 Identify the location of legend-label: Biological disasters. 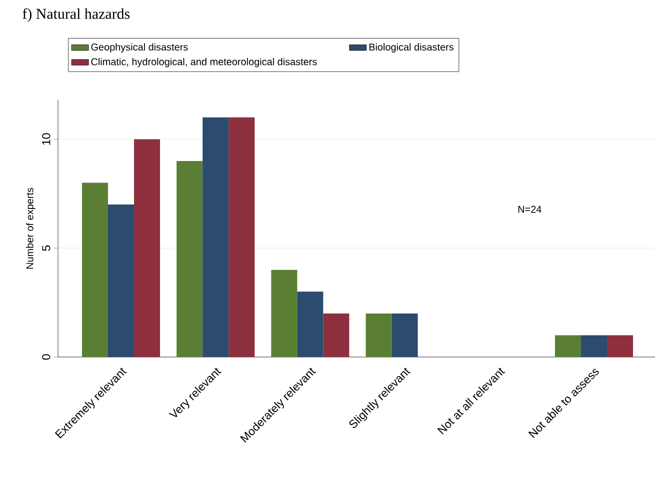
(411, 48).